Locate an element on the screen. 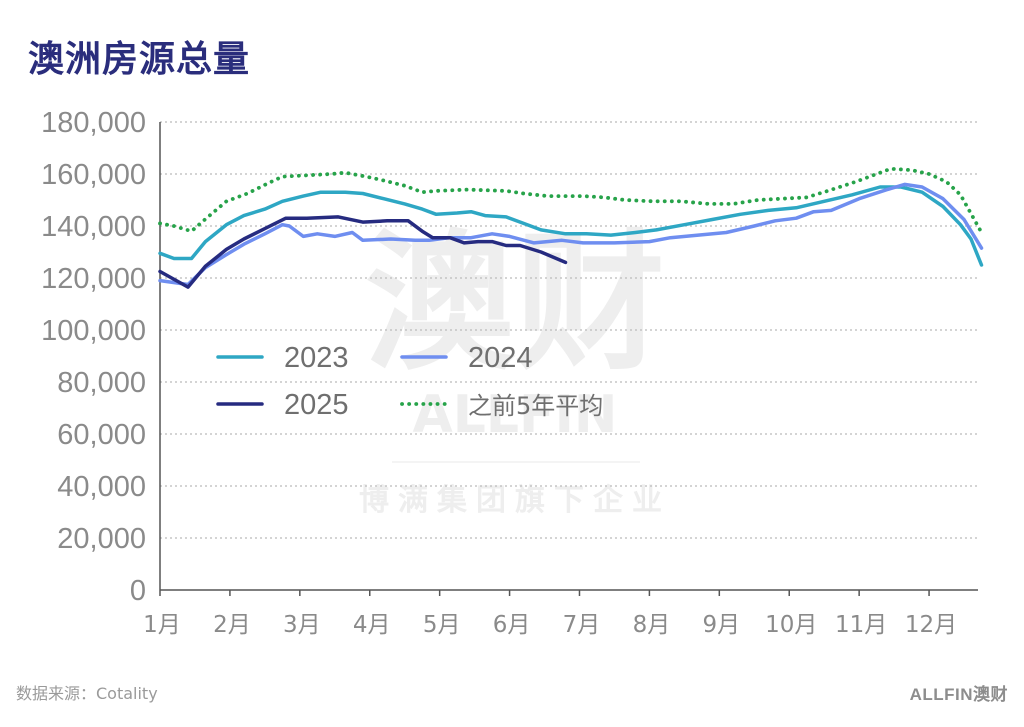 This screenshot has width=1024, height=727. legend: 2023 2024 2025 之前5年平均 is located at coordinates (409, 381).